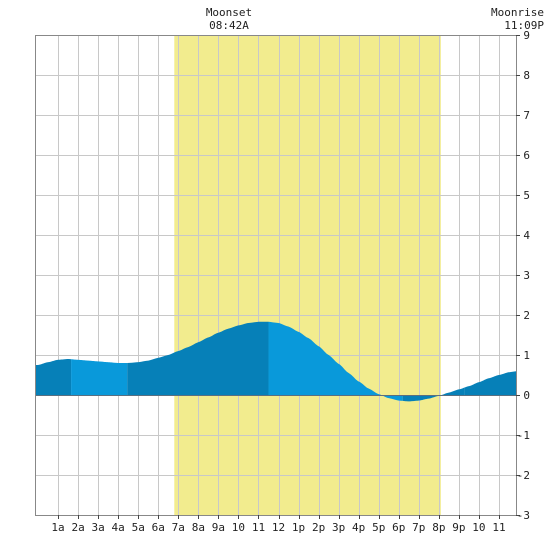 The width and height of the screenshot is (550, 550). Describe the element at coordinates (338, 527) in the screenshot. I see `x-tick-label: 3p` at that location.